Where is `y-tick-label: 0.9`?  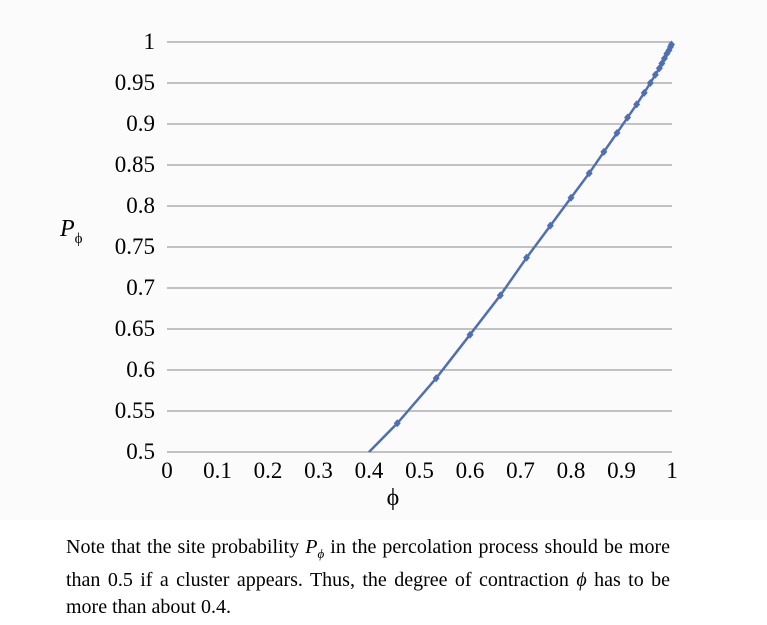
y-tick-label: 0.9 is located at coordinates (140, 123).